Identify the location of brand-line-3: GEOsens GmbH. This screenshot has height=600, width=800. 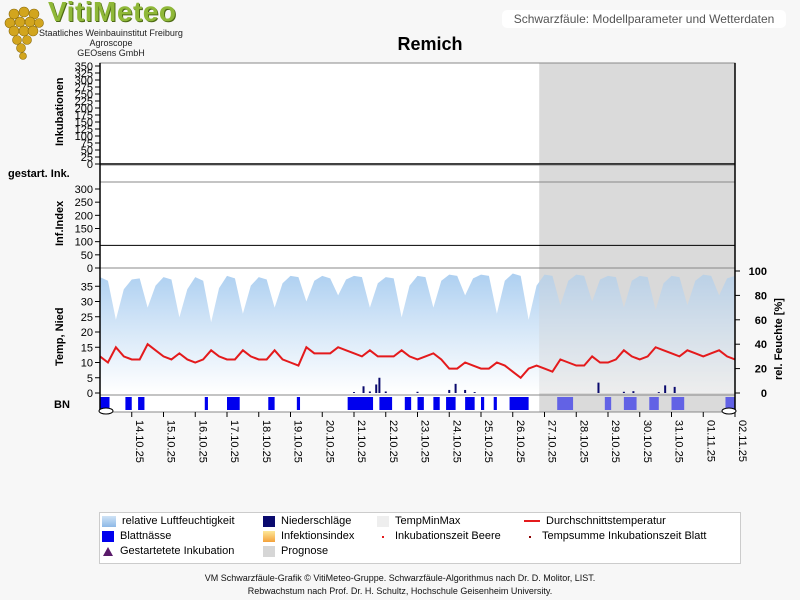
(111, 53).